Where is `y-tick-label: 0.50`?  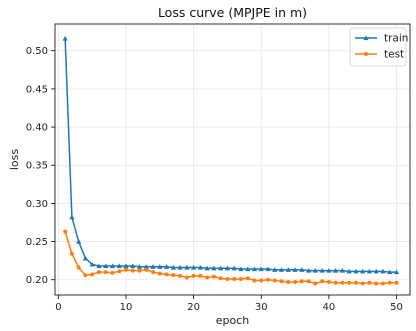 y-tick-label: 0.50 is located at coordinates (37, 51).